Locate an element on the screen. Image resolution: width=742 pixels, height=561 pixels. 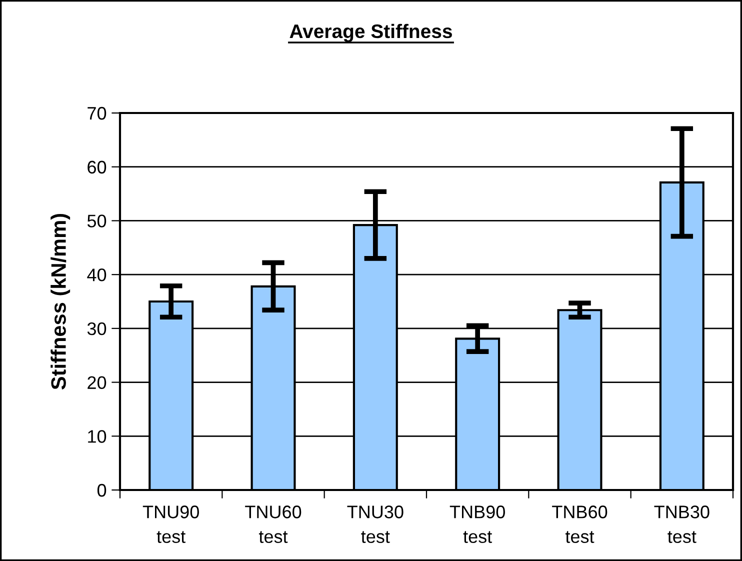
y-tick-label: 20 is located at coordinates (97, 383).